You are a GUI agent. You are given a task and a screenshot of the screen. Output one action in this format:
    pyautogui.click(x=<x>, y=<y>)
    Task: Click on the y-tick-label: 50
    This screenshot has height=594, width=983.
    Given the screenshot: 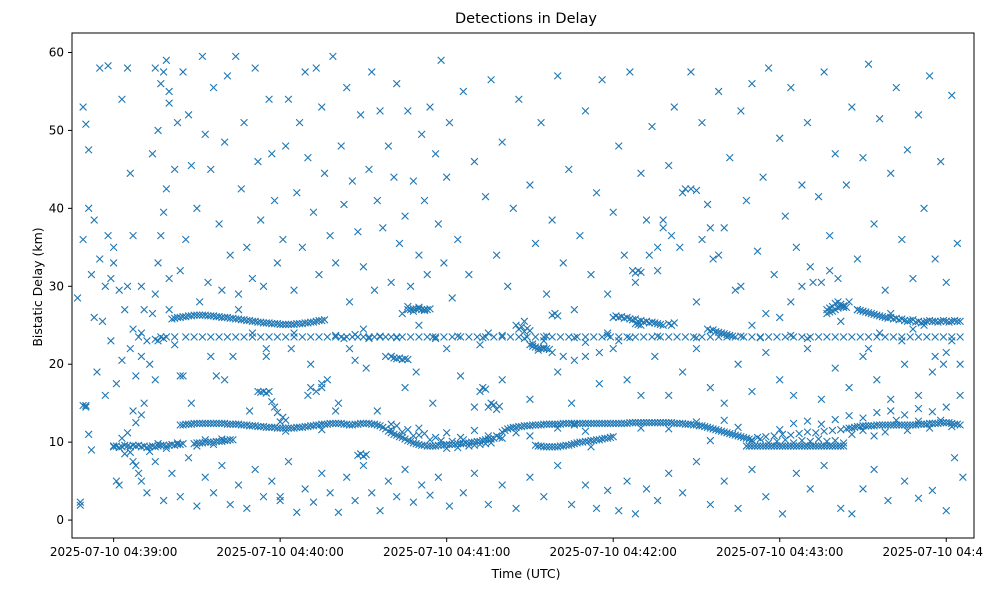 What is the action you would take?
    pyautogui.click(x=56, y=130)
    